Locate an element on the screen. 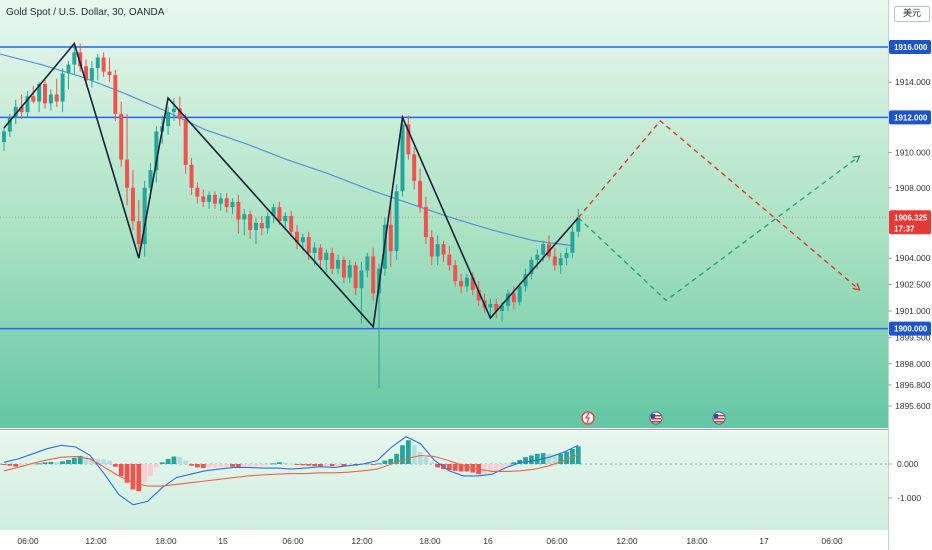  time-tick-label: 18:00 is located at coordinates (697, 541).